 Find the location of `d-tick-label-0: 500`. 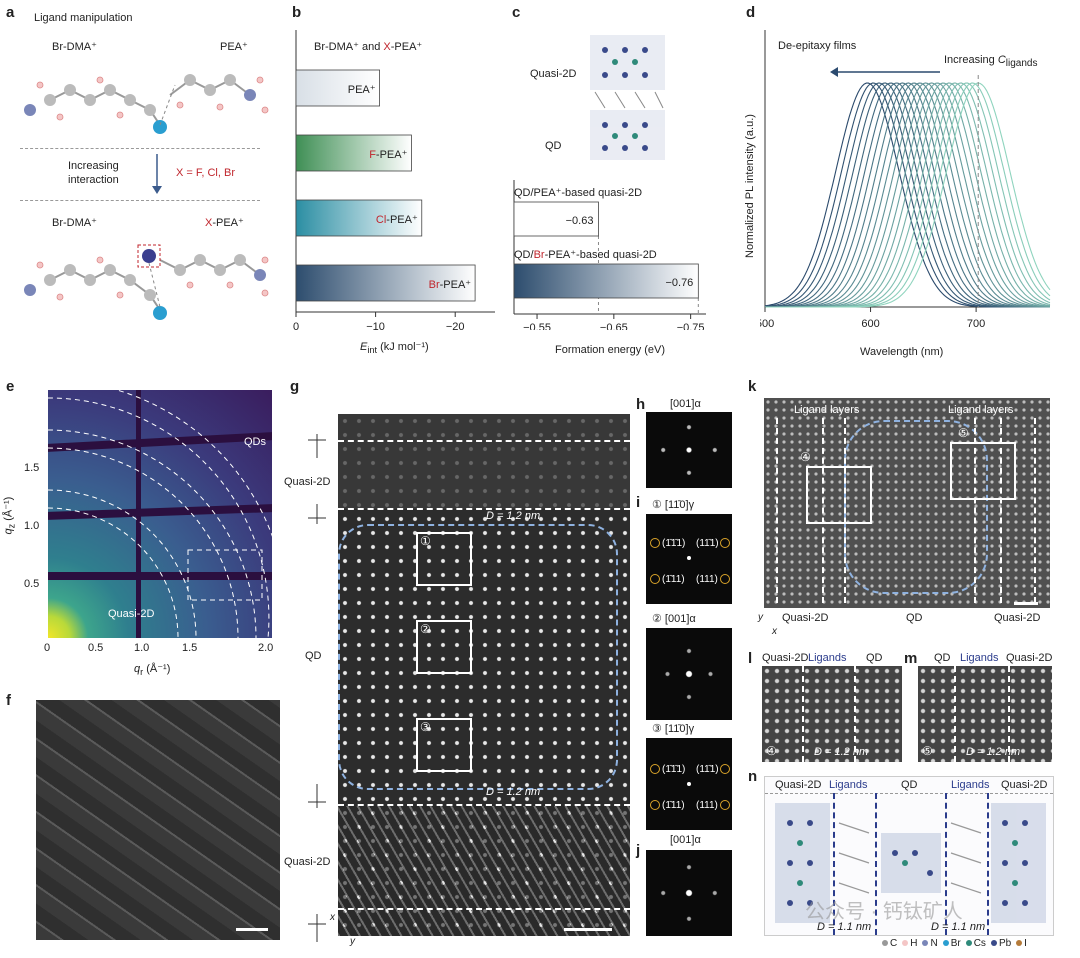

d-tick-label-0: 500 is located at coordinates (767, 324).